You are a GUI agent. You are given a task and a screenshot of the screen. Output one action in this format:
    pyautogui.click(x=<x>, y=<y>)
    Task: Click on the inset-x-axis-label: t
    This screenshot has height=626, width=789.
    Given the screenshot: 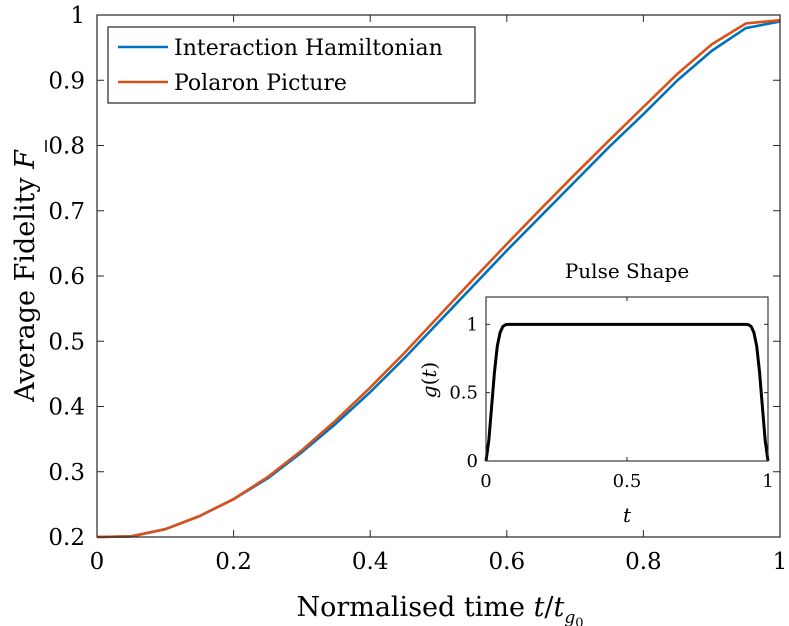 What is the action you would take?
    pyautogui.click(x=627, y=515)
    